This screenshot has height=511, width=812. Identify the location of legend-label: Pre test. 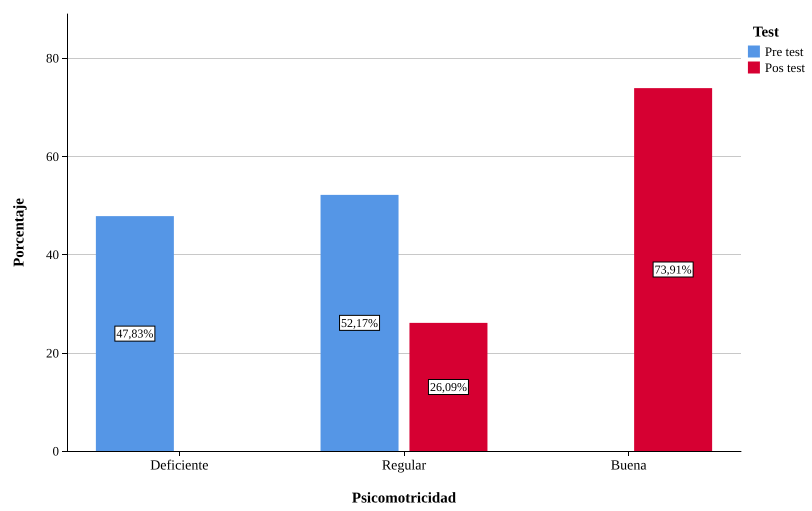
(784, 51).